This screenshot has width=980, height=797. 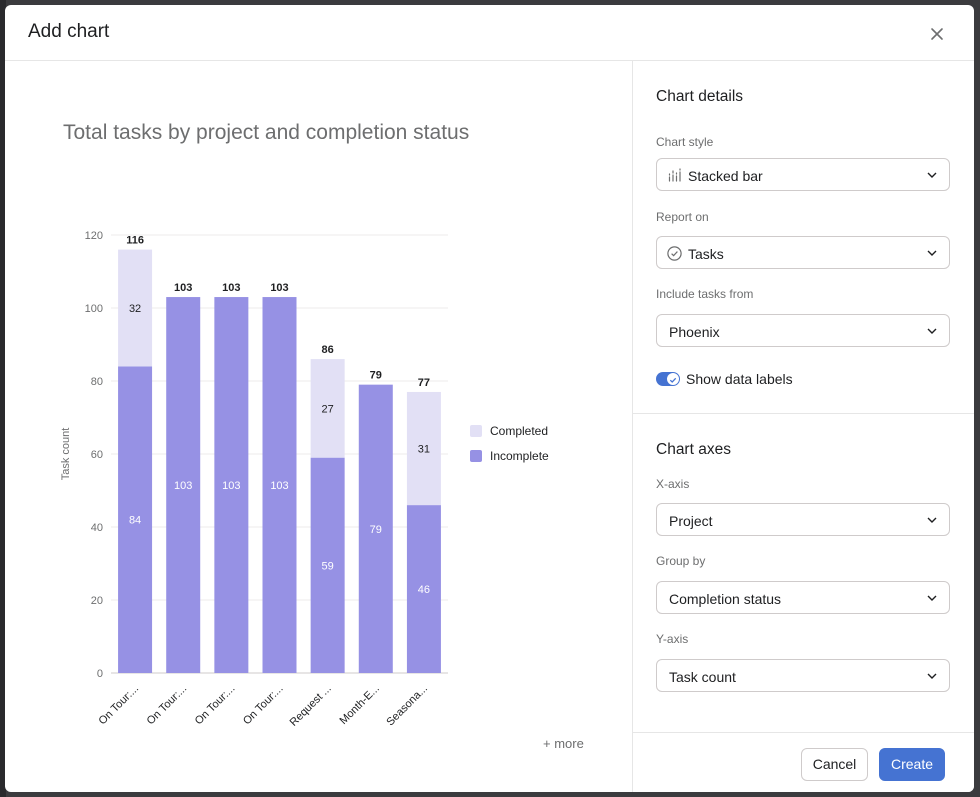 I want to click on data-label-incomplete: 59, so click(x=328, y=566).